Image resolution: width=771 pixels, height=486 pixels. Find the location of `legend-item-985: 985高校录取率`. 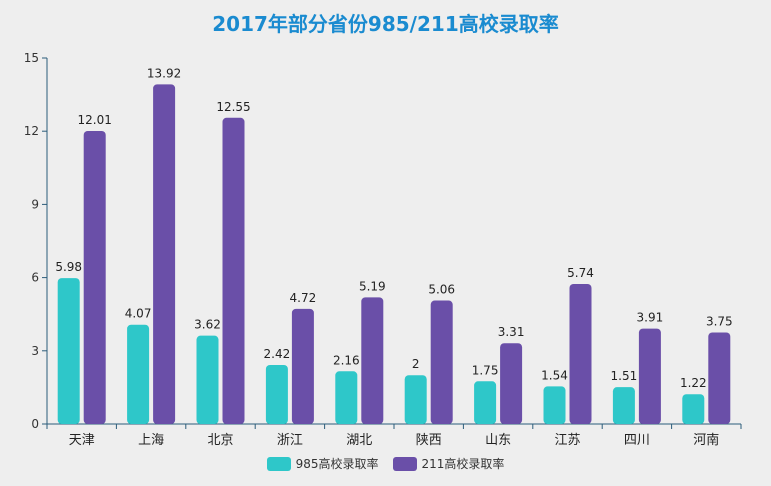

legend-item-985: 985高校录取率 is located at coordinates (322, 463).